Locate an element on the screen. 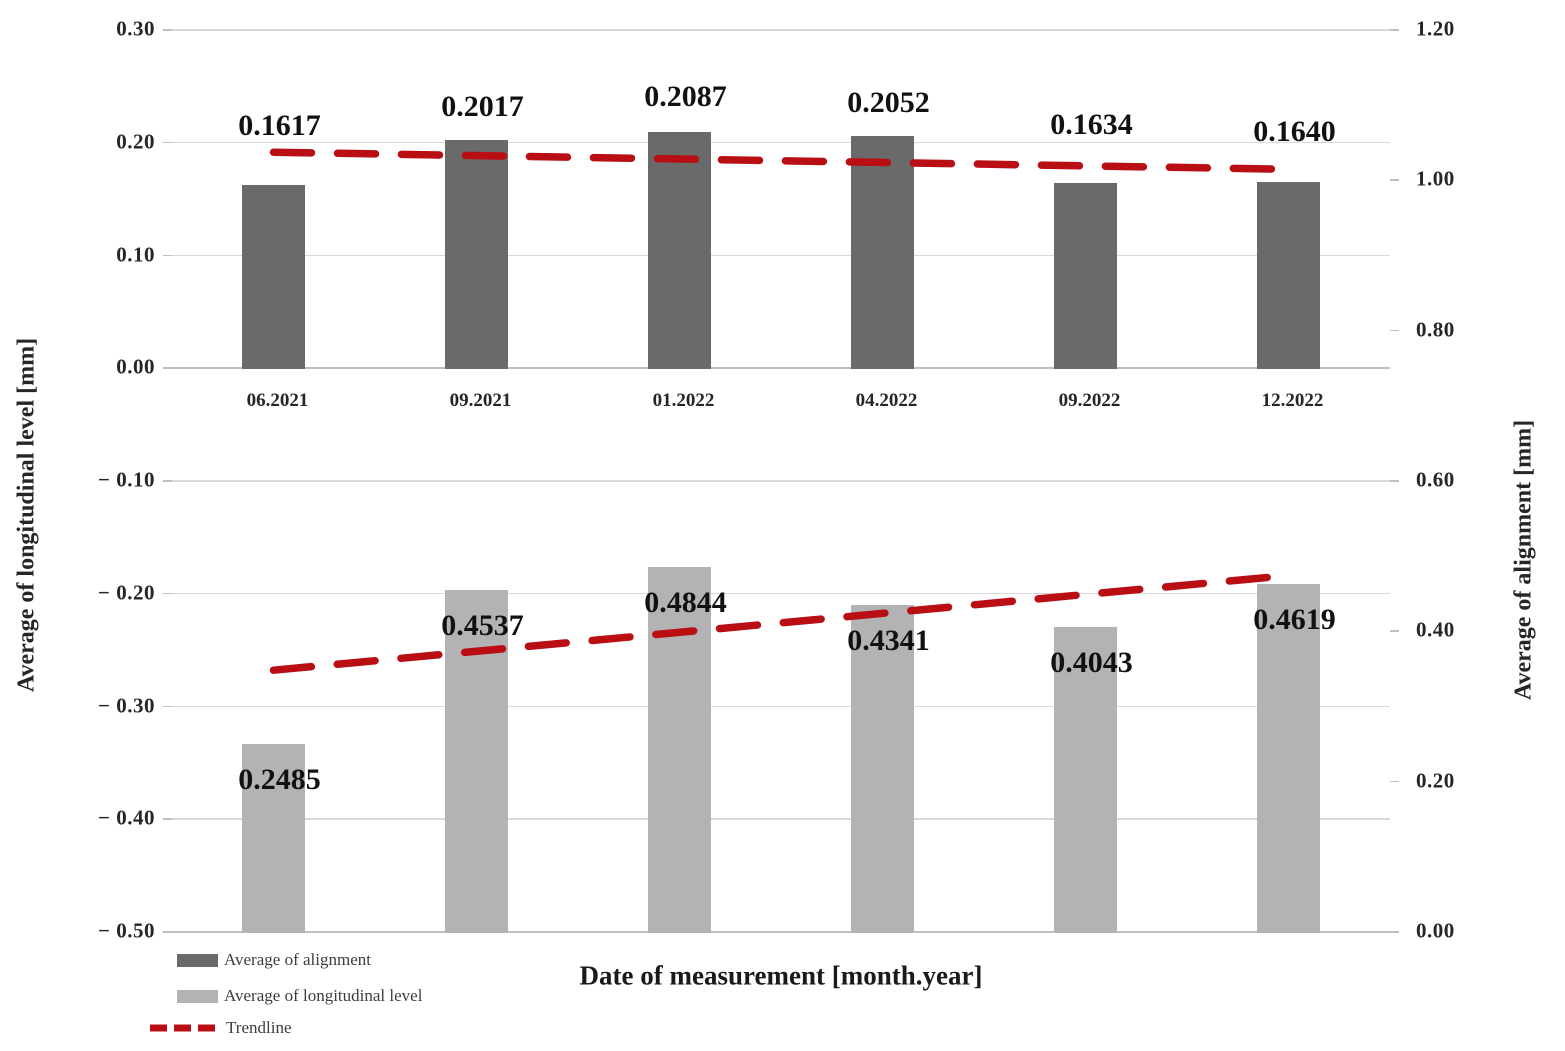 This screenshot has height=1051, width=1565. right-axis-tick-label: 0.60 is located at coordinates (1435, 479).